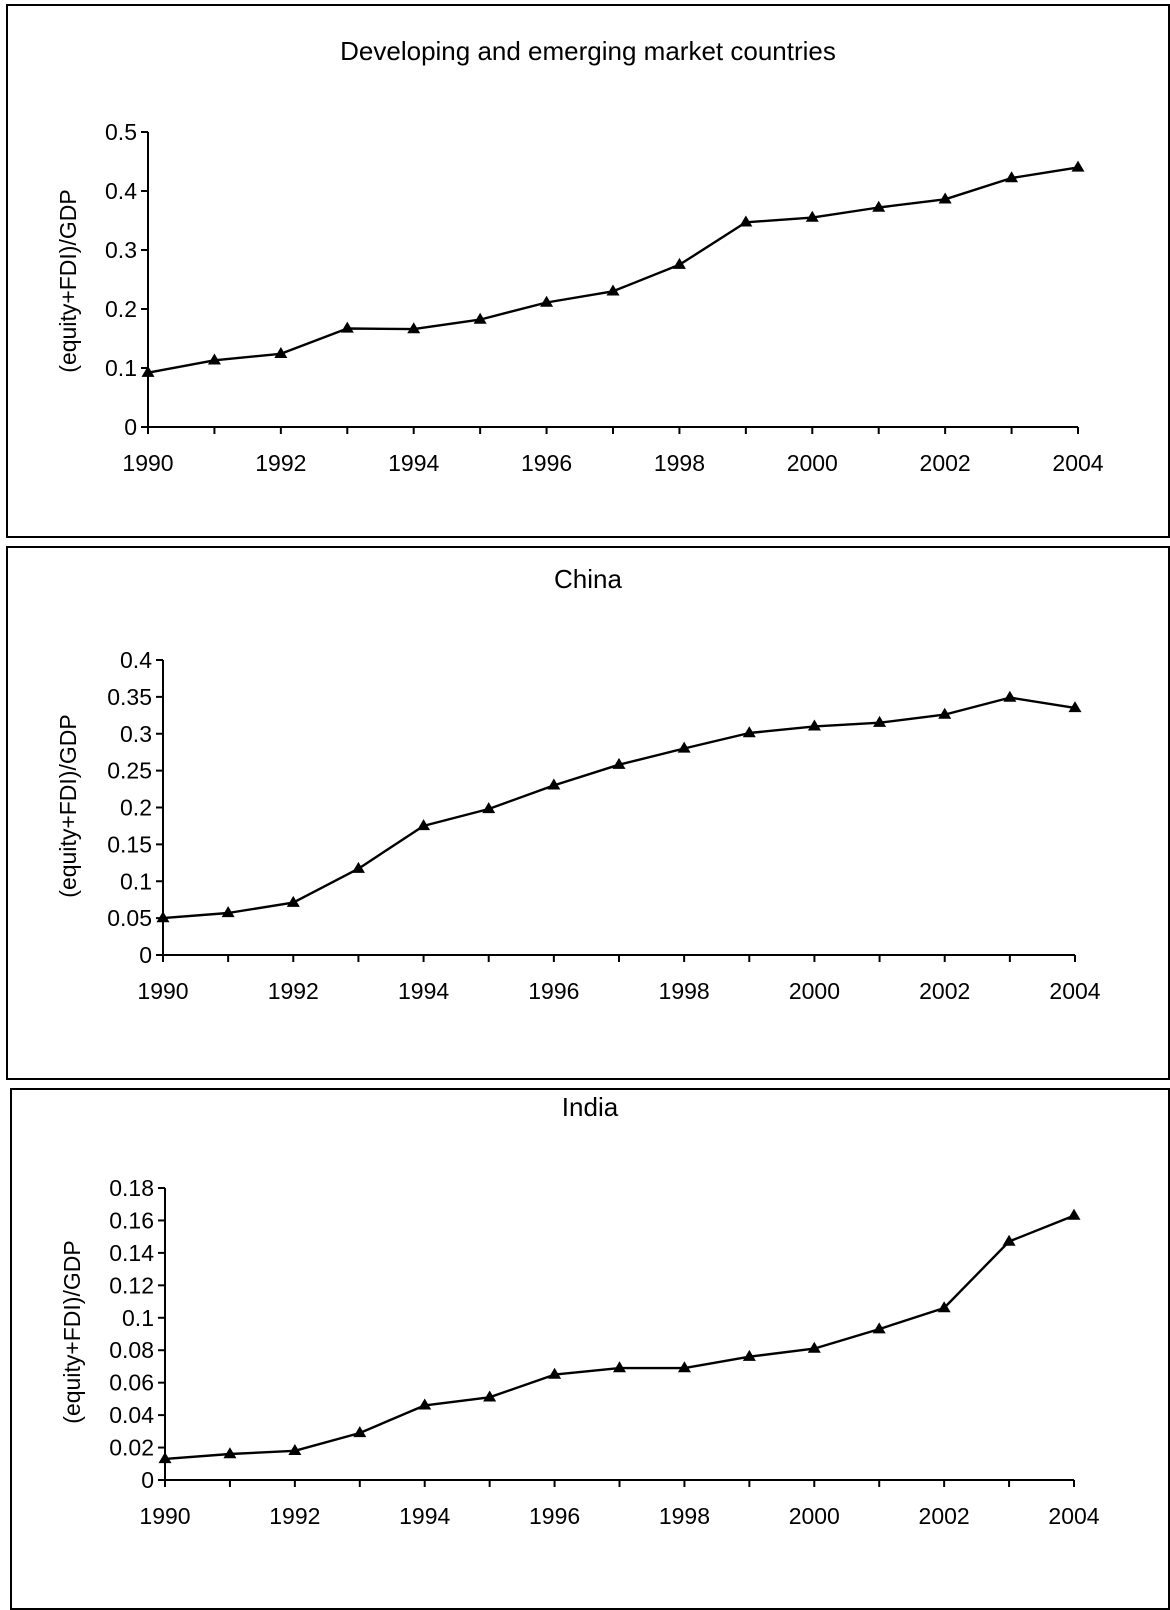 This screenshot has height=1610, width=1170. Describe the element at coordinates (131, 1350) in the screenshot. I see `y-tick-label: 0.08` at that location.